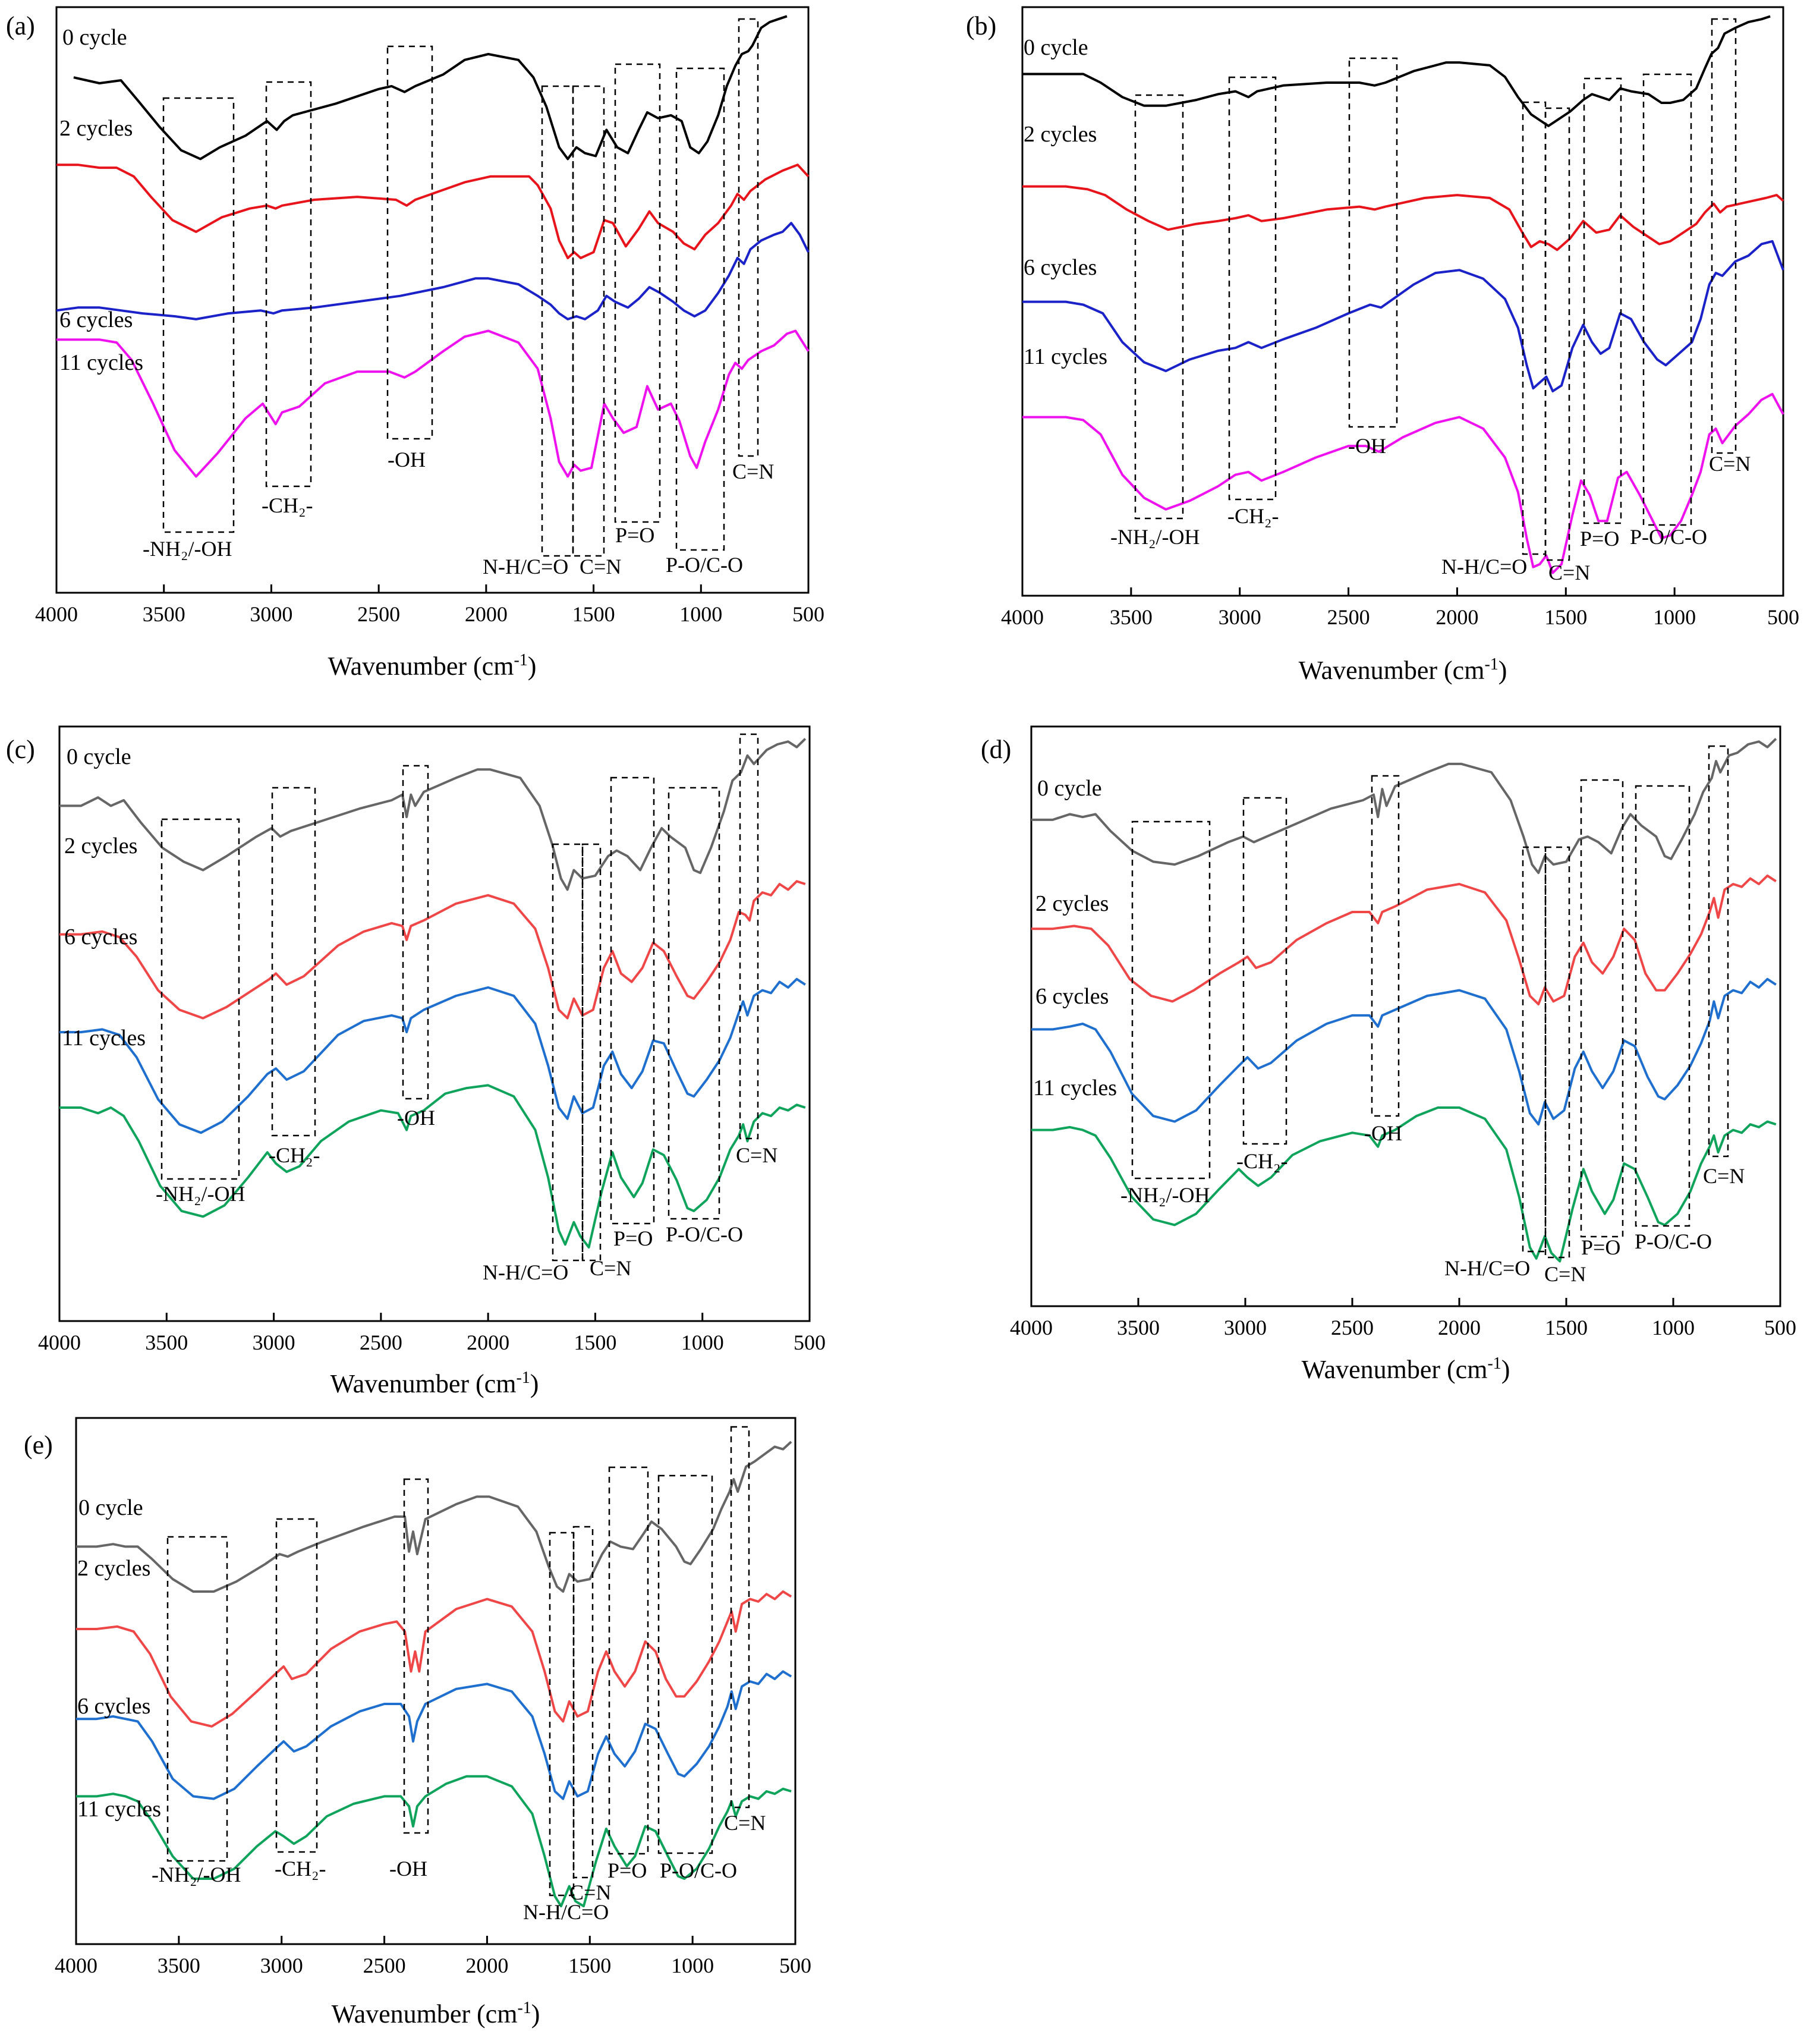 The height and width of the screenshot is (2044, 1807). What do you see at coordinates (583, 1702) in the screenshot?
I see `band-box-cn` at bounding box center [583, 1702].